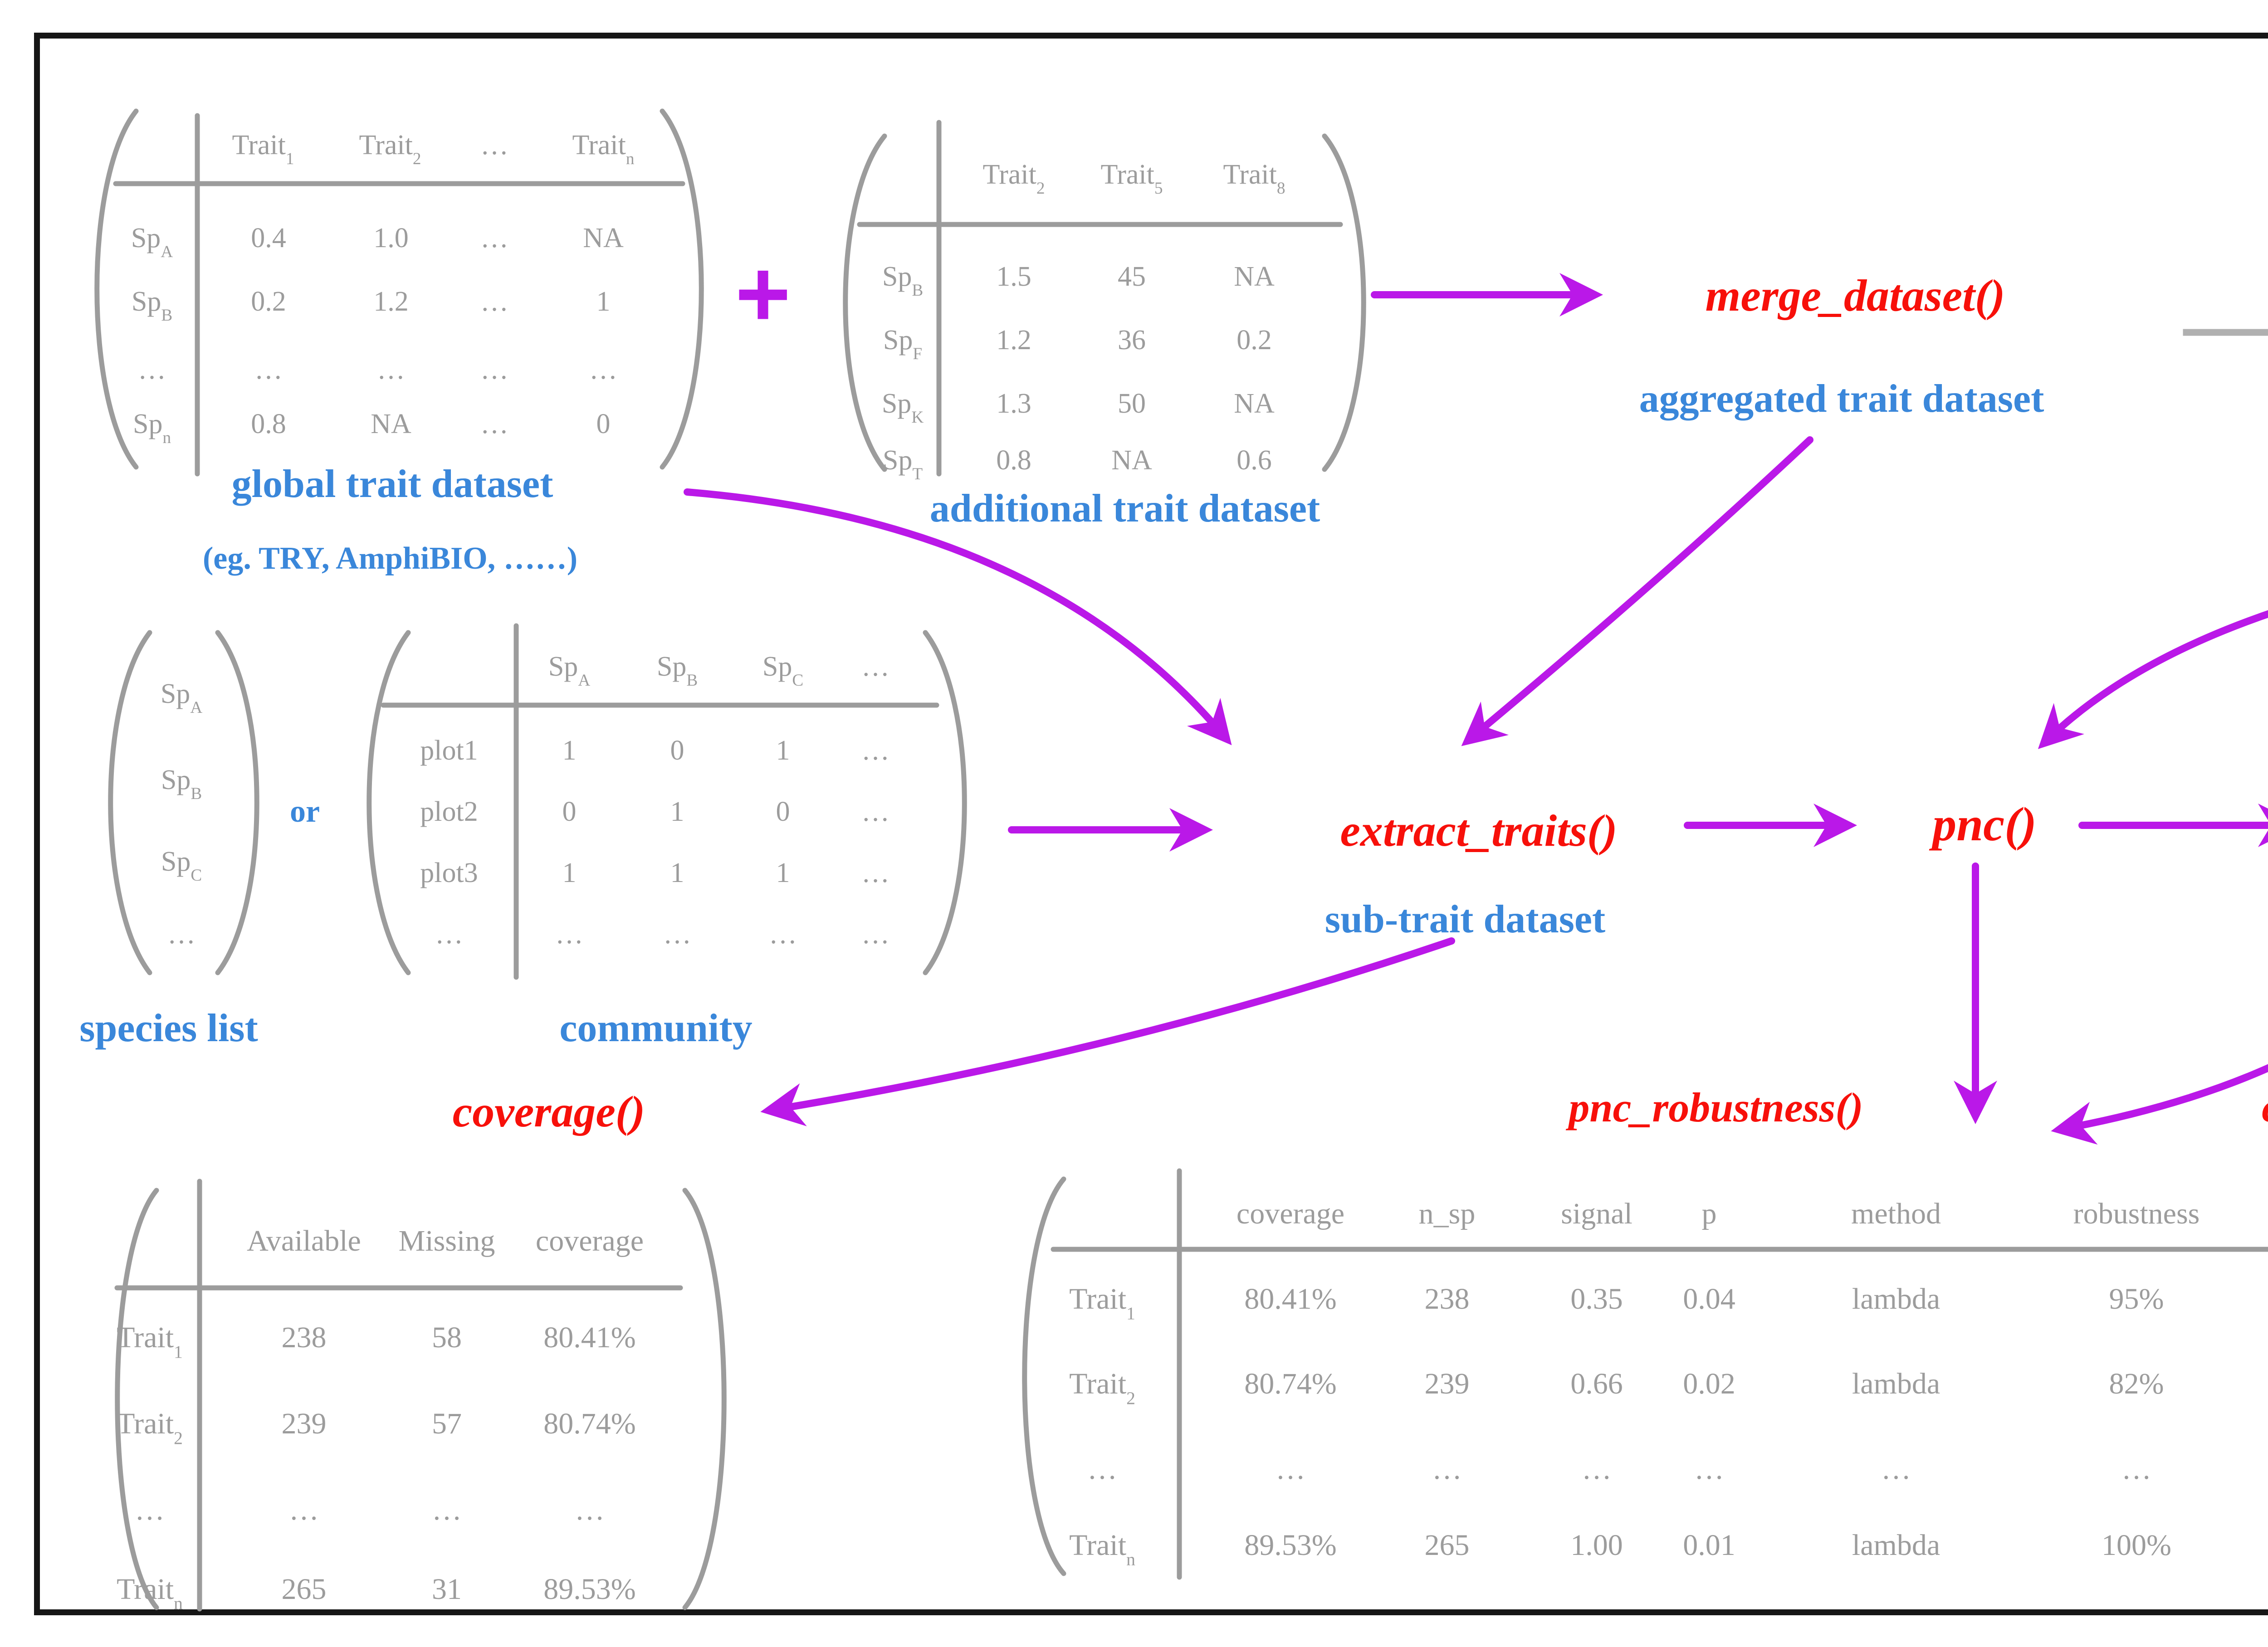 The width and height of the screenshot is (2268, 1647). Describe the element at coordinates (1842, 399) in the screenshot. I see `label-aggregated-trait-dataset: aggregated trait dataset` at that location.